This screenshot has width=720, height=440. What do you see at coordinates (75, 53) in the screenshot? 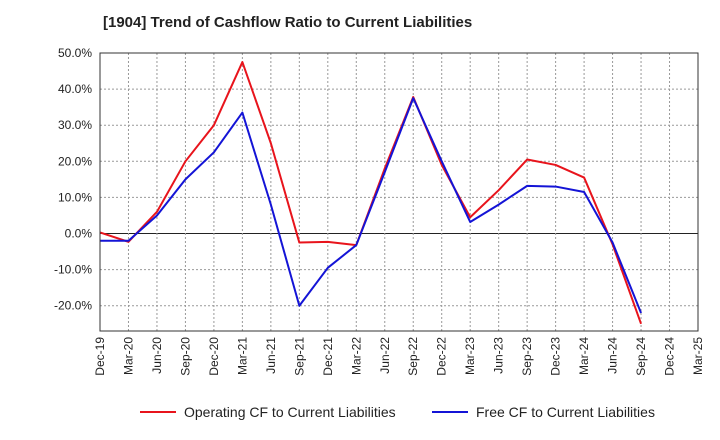
I see `y-tick-label: 50.0%` at bounding box center [75, 53].